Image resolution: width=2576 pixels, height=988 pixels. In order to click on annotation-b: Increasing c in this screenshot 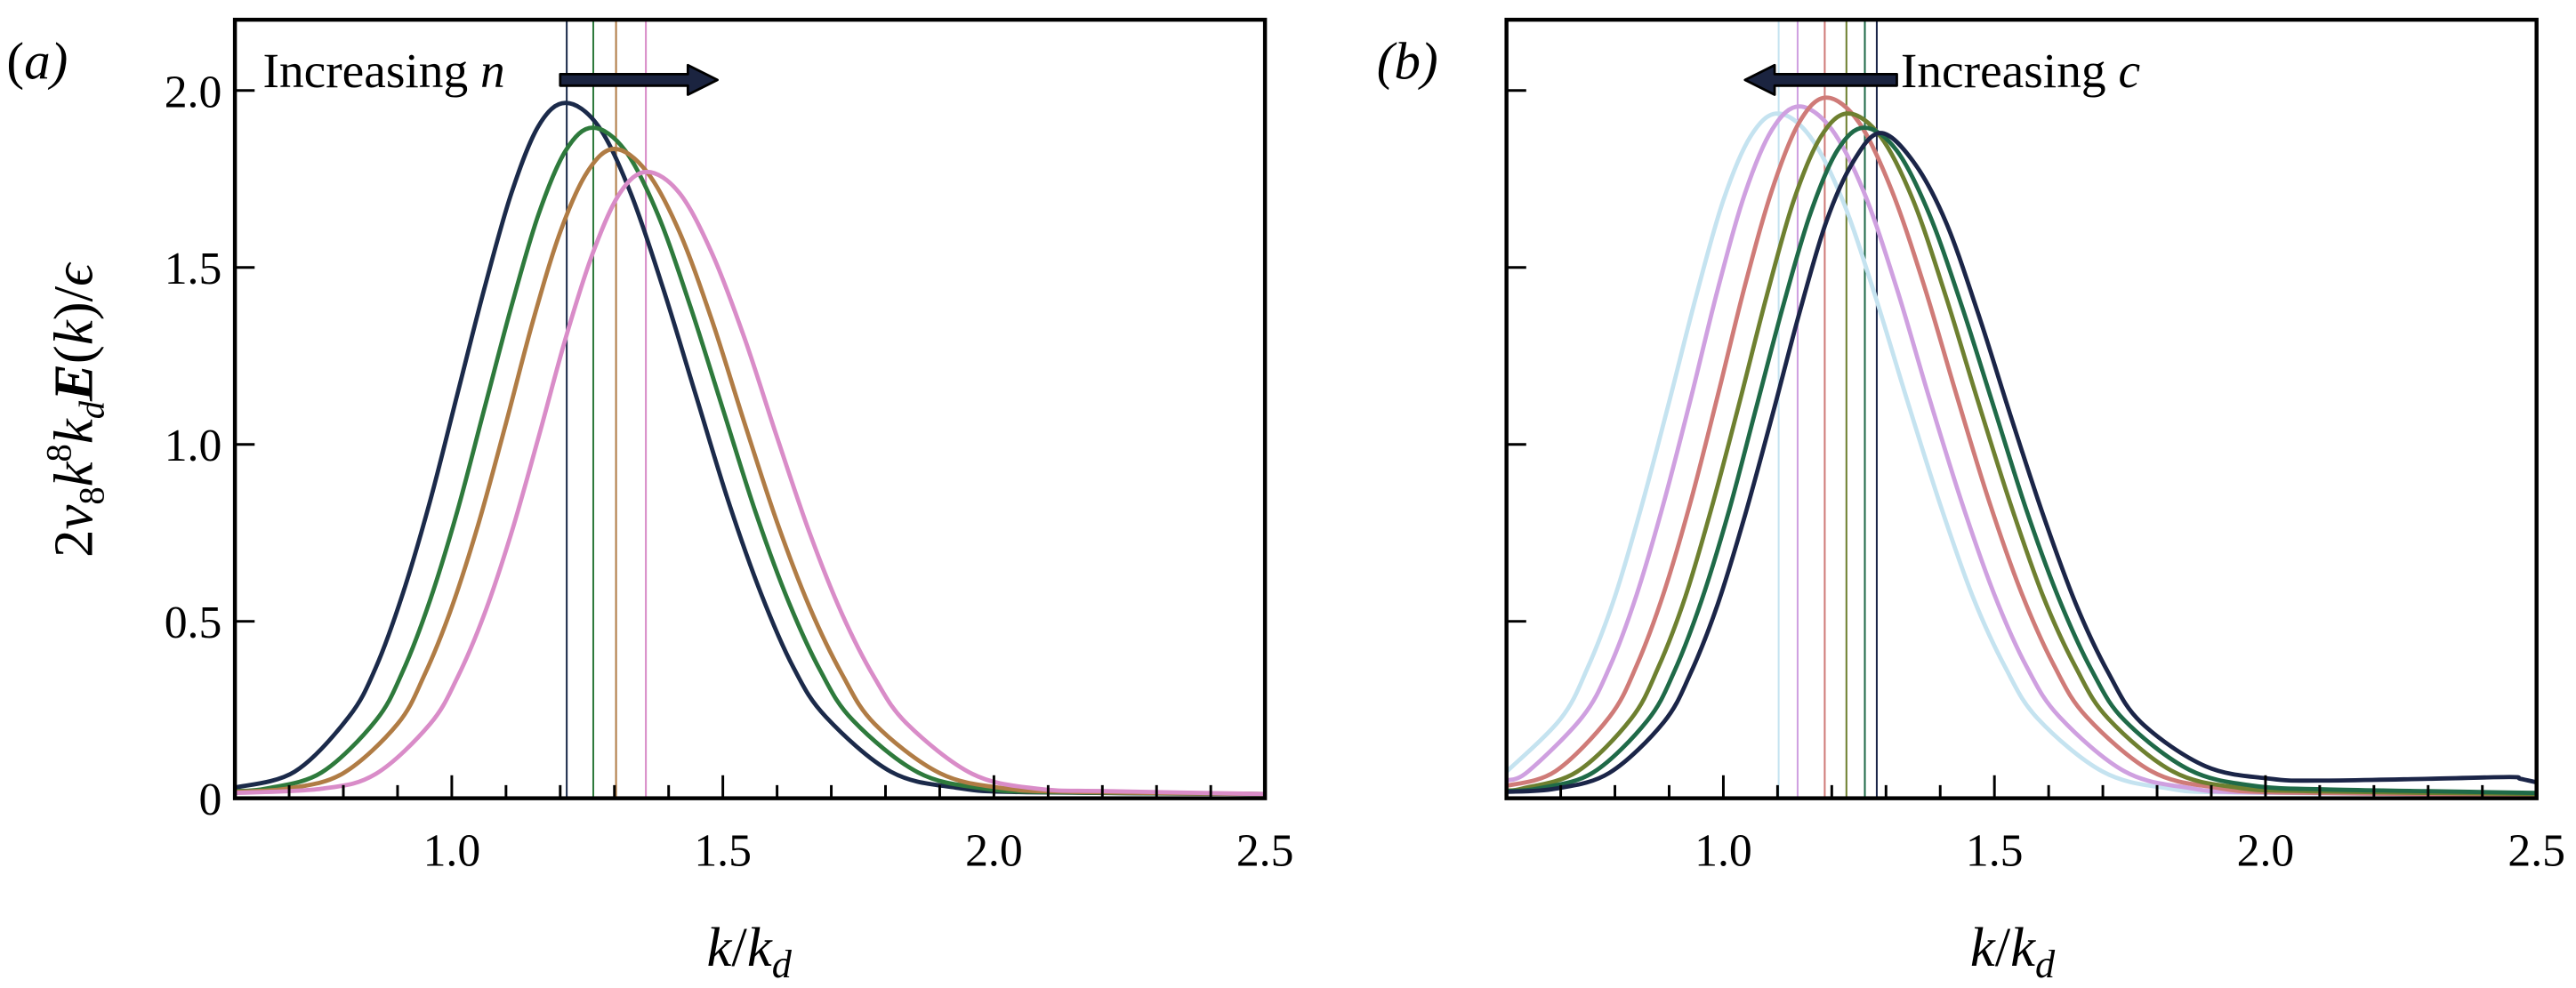, I will do `click(2020, 71)`.